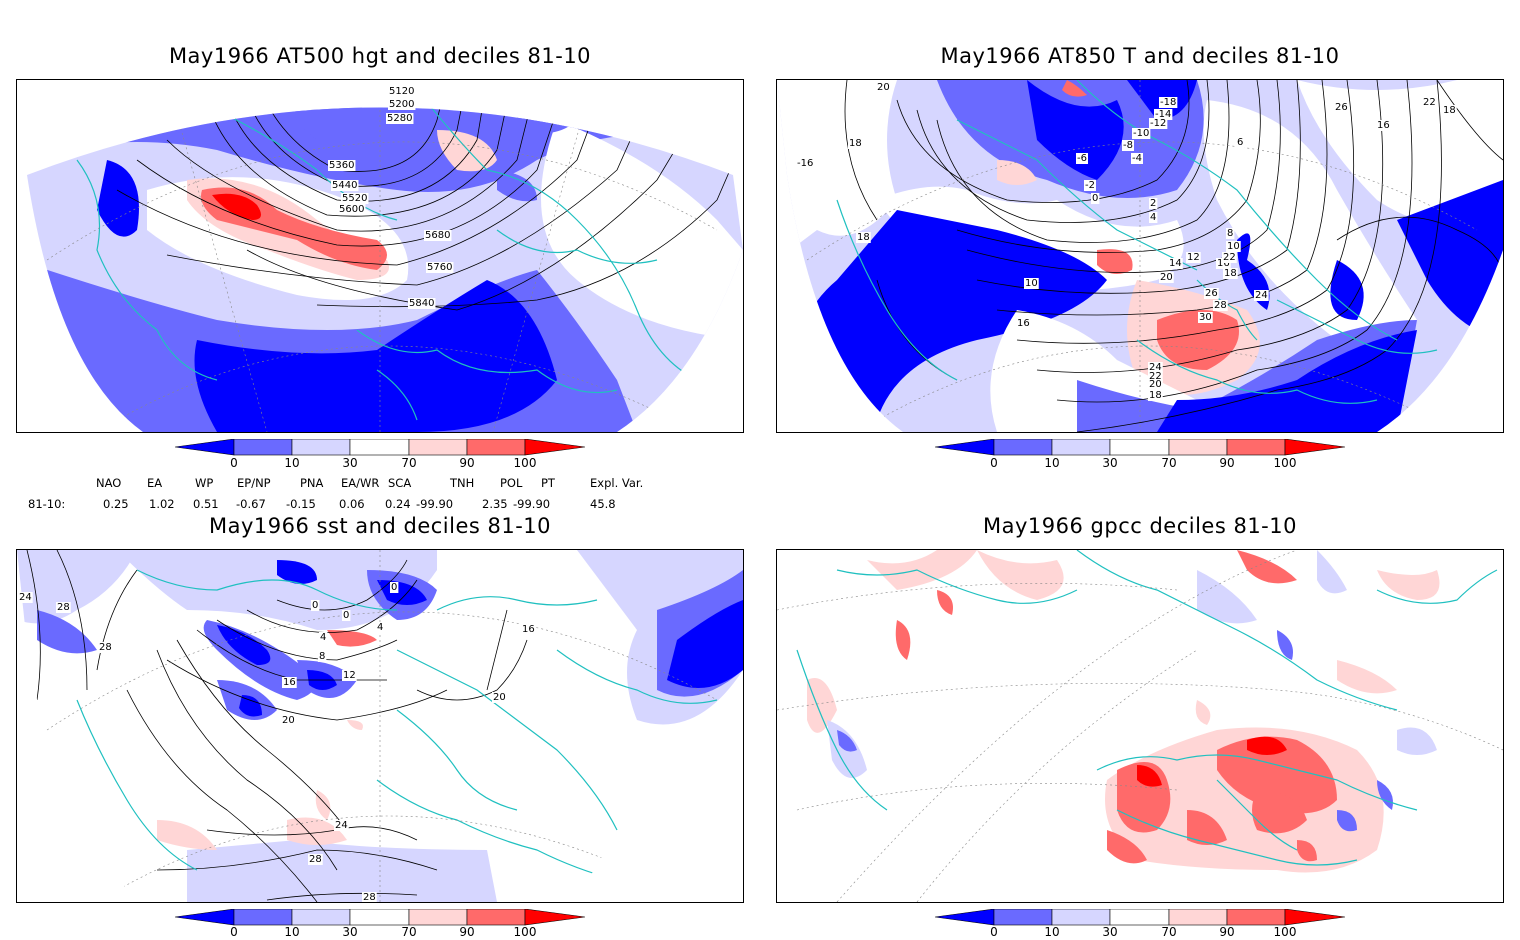 The width and height of the screenshot is (1520, 940). What do you see at coordinates (421, 303) in the screenshot?
I see `p1-contour-label: 5840` at bounding box center [421, 303].